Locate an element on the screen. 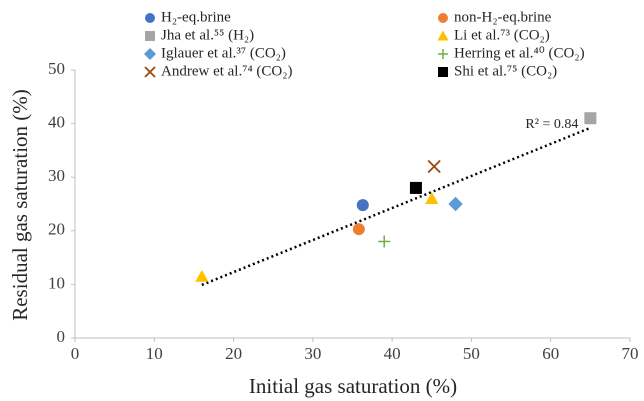  legend-label: Shi et al.⁷⁵ (CO₂) is located at coordinates (505, 71).